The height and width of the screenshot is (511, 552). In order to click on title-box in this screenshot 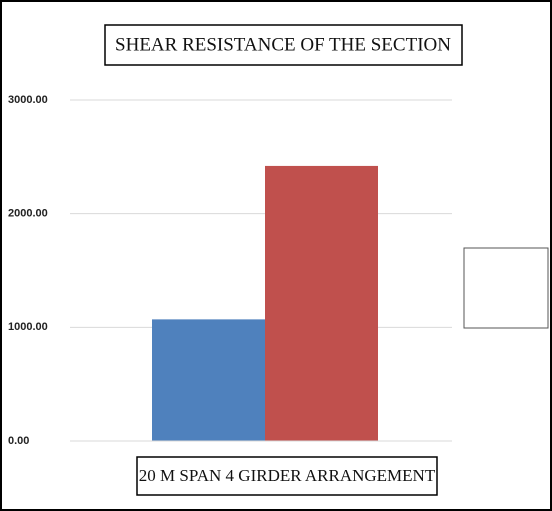, I will do `click(283, 45)`.